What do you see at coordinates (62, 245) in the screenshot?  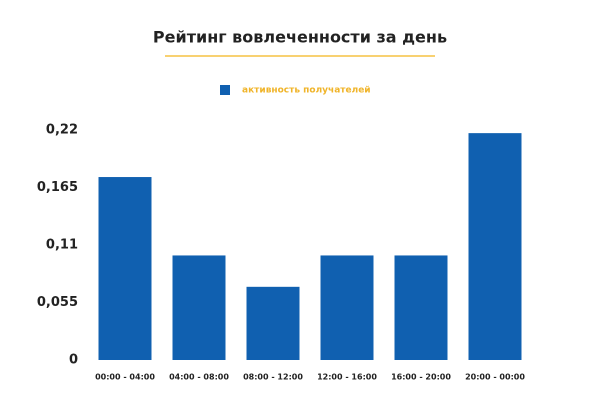 I see `y-tick-label: 0,11` at bounding box center [62, 245].